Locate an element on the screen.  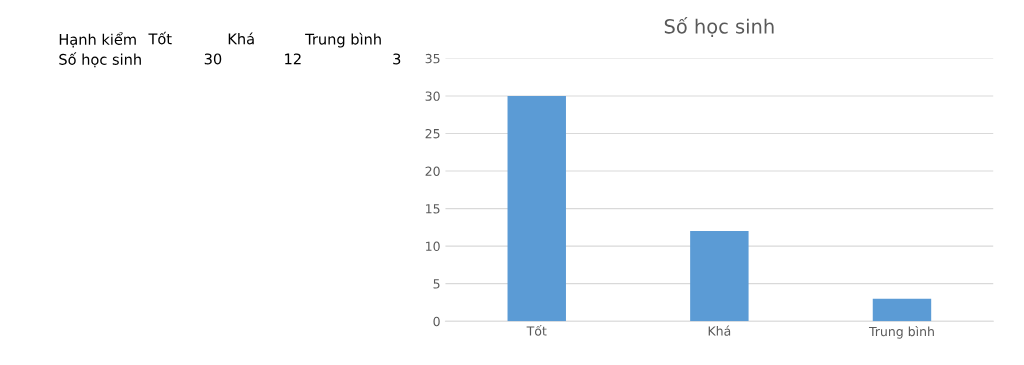
x-tick-label: Tốt is located at coordinates (536, 330).